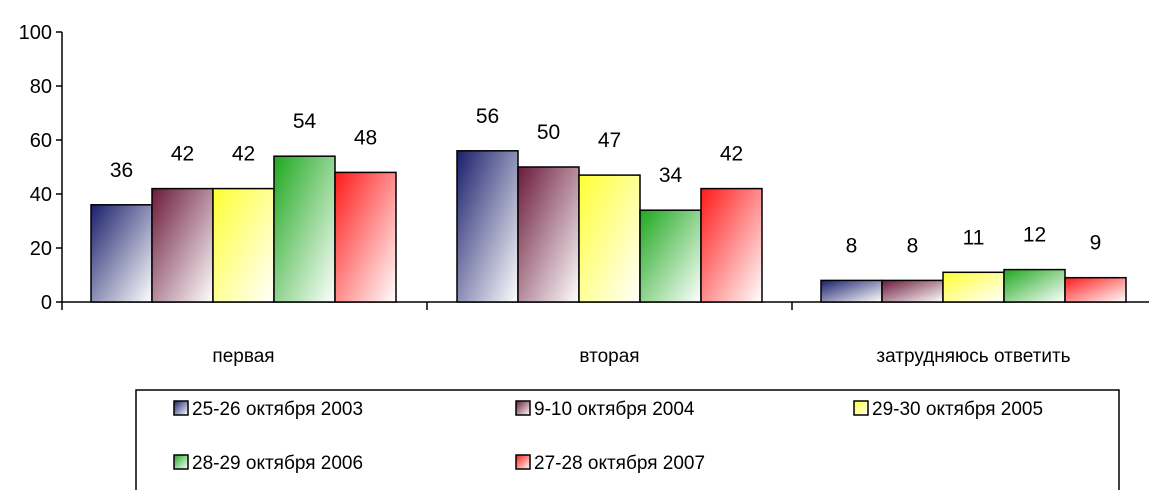 The width and height of the screenshot is (1149, 490). Describe the element at coordinates (671, 175) in the screenshot. I see `data-label: 34` at that location.